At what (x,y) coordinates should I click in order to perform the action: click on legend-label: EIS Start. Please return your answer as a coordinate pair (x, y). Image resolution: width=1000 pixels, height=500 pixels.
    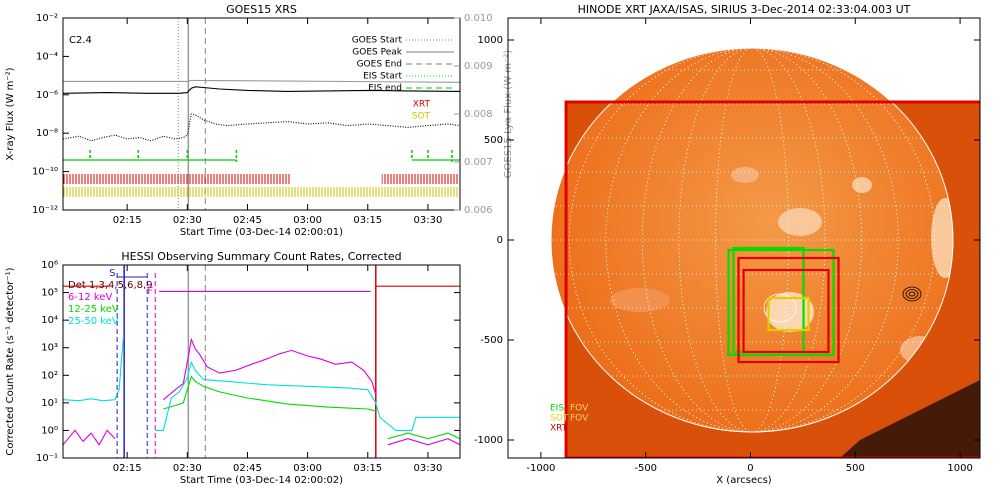
    Looking at the image, I should click on (382, 77).